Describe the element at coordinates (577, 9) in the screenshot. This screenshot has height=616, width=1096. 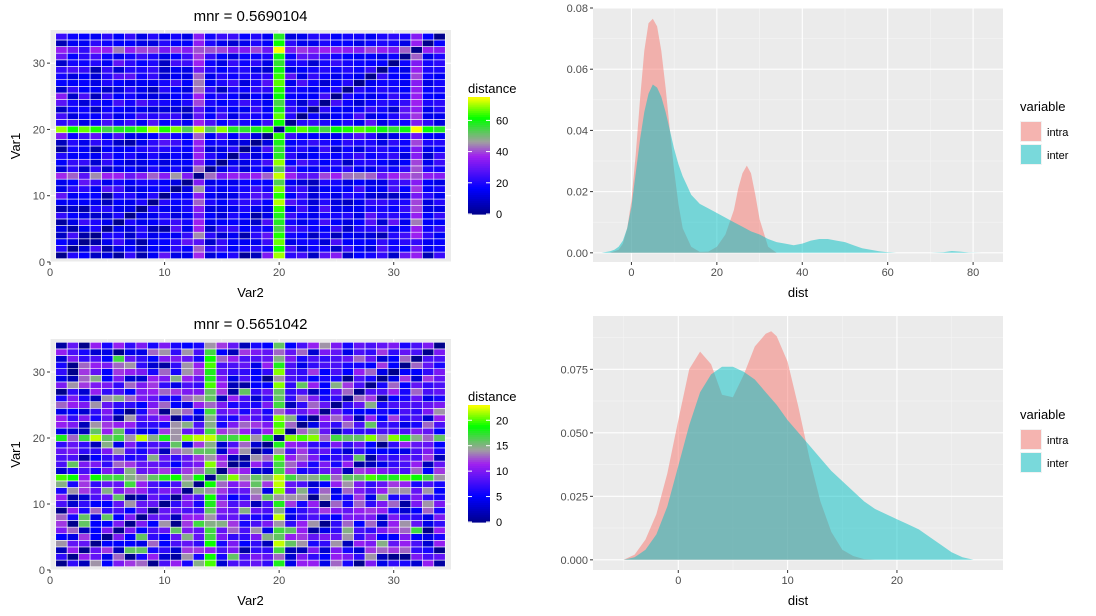
I see `y-tick-label: 0.08` at that location.